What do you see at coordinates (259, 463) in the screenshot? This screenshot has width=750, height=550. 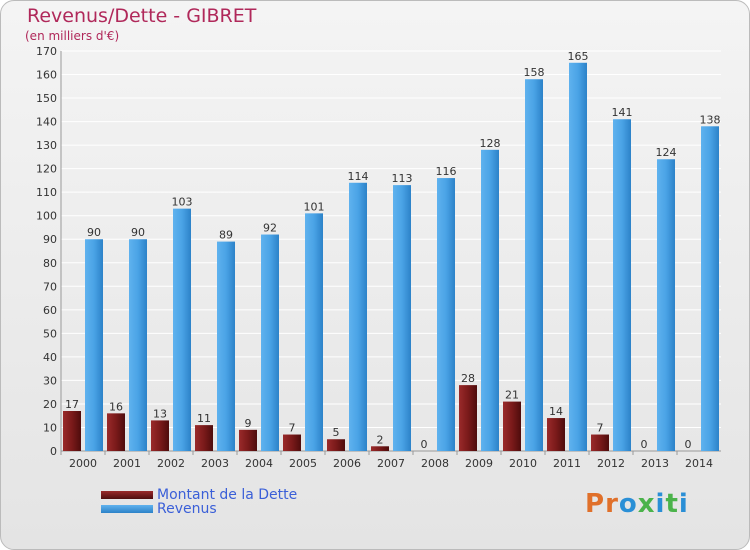 I see `x-tick-label: 2004` at bounding box center [259, 463].